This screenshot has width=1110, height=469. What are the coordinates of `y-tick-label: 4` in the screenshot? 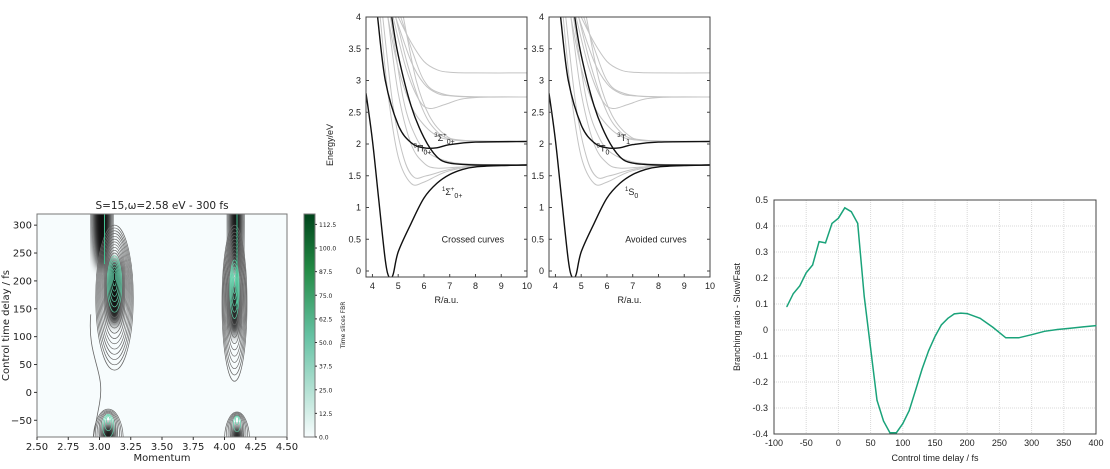 It's located at (541, 17).